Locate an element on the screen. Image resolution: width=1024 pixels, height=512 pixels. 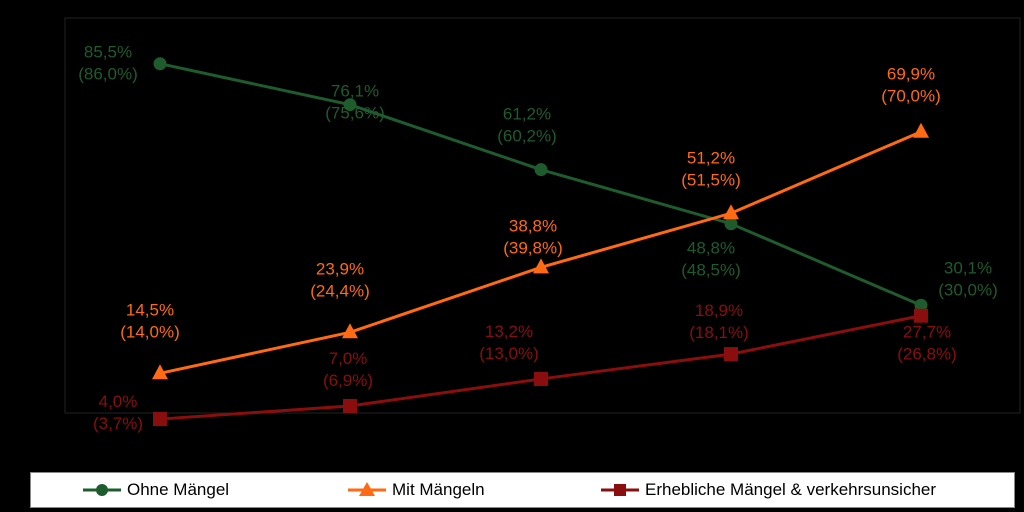
data-label: 61,2% is located at coordinates (527, 114).